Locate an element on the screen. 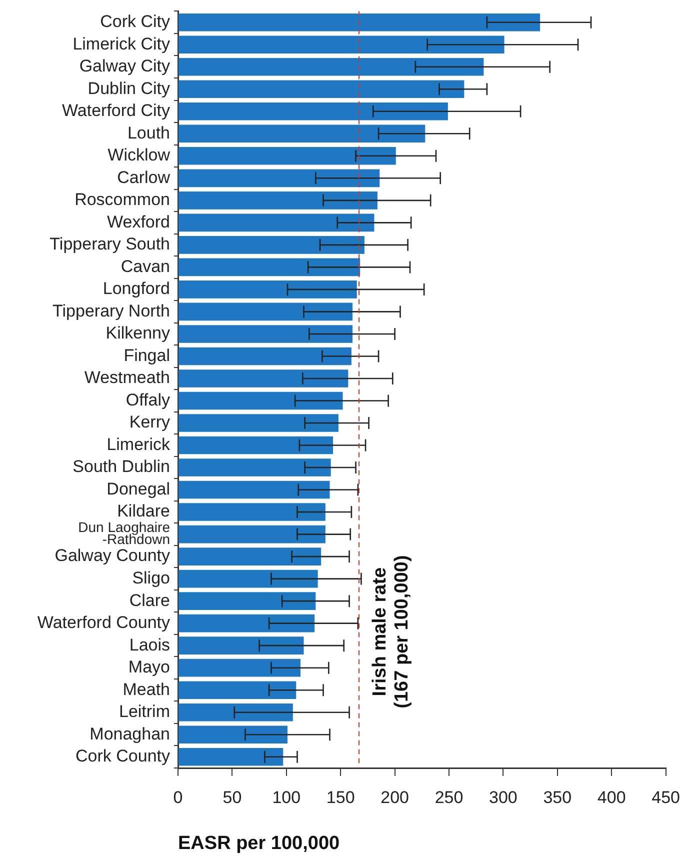 The image size is (692, 859). y-tick-label: Mayo is located at coordinates (149, 667).